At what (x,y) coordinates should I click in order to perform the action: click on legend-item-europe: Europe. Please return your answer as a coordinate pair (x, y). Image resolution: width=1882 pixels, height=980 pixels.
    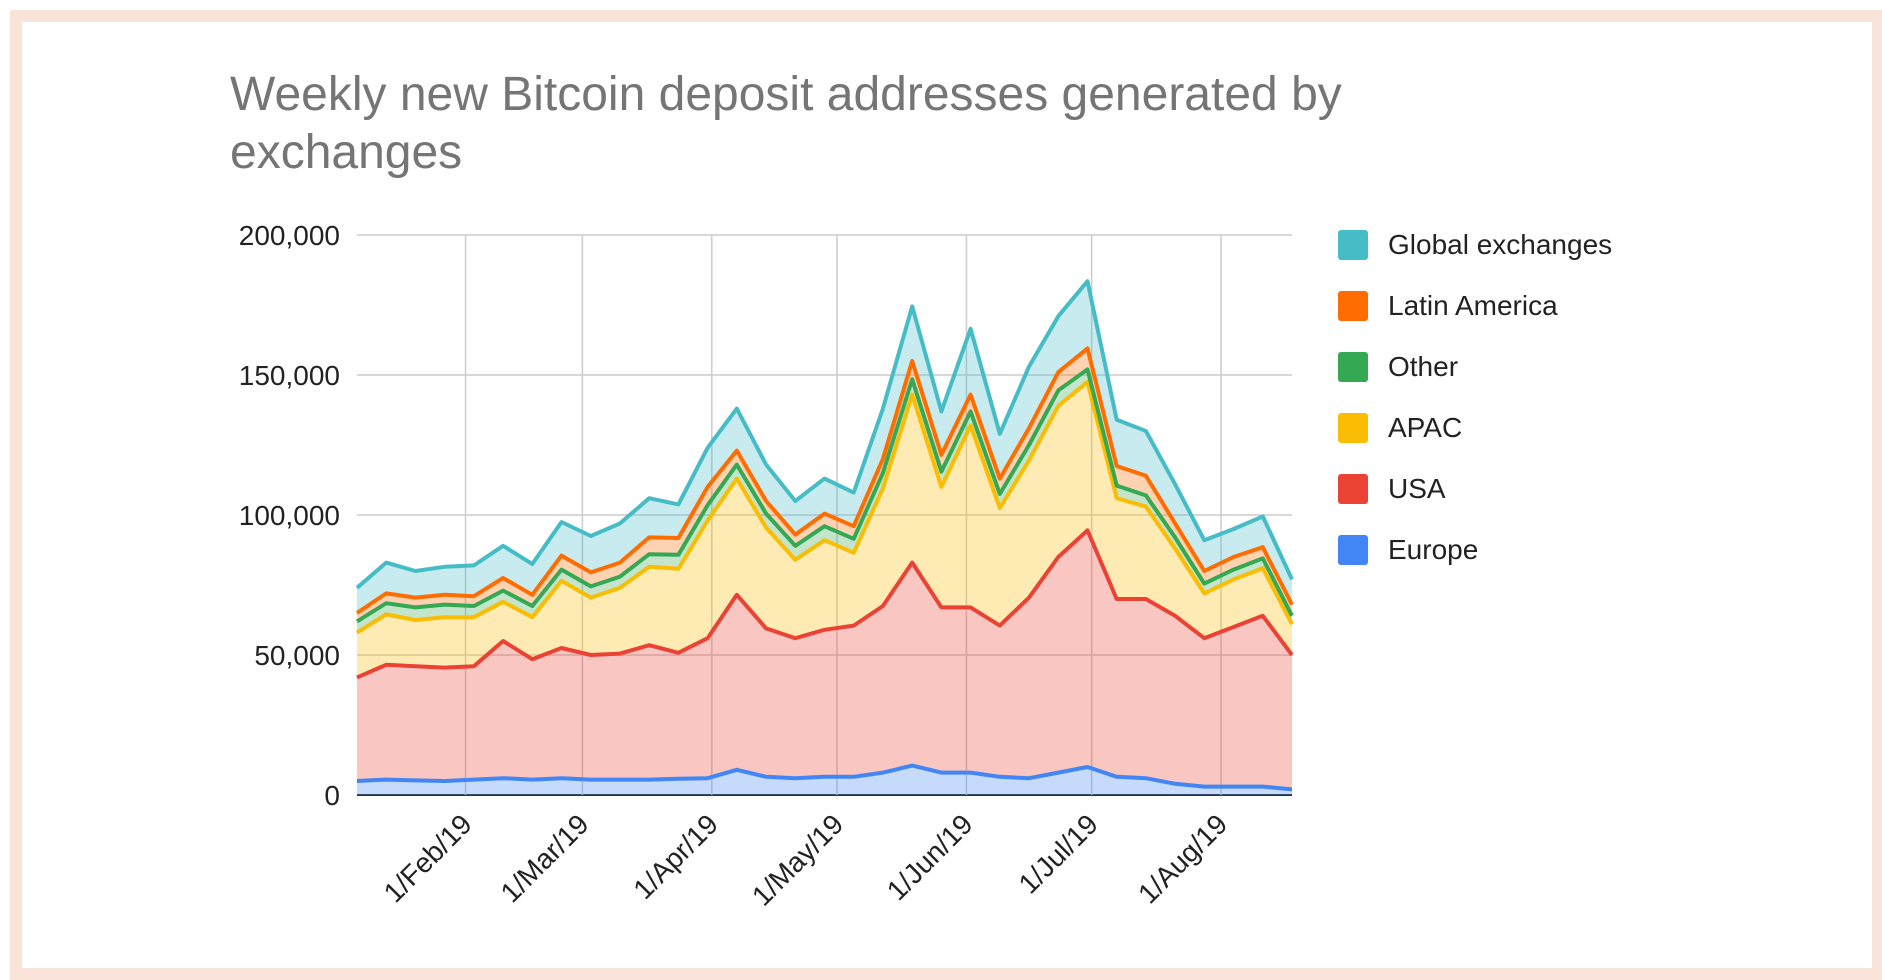
    Looking at the image, I should click on (1475, 549).